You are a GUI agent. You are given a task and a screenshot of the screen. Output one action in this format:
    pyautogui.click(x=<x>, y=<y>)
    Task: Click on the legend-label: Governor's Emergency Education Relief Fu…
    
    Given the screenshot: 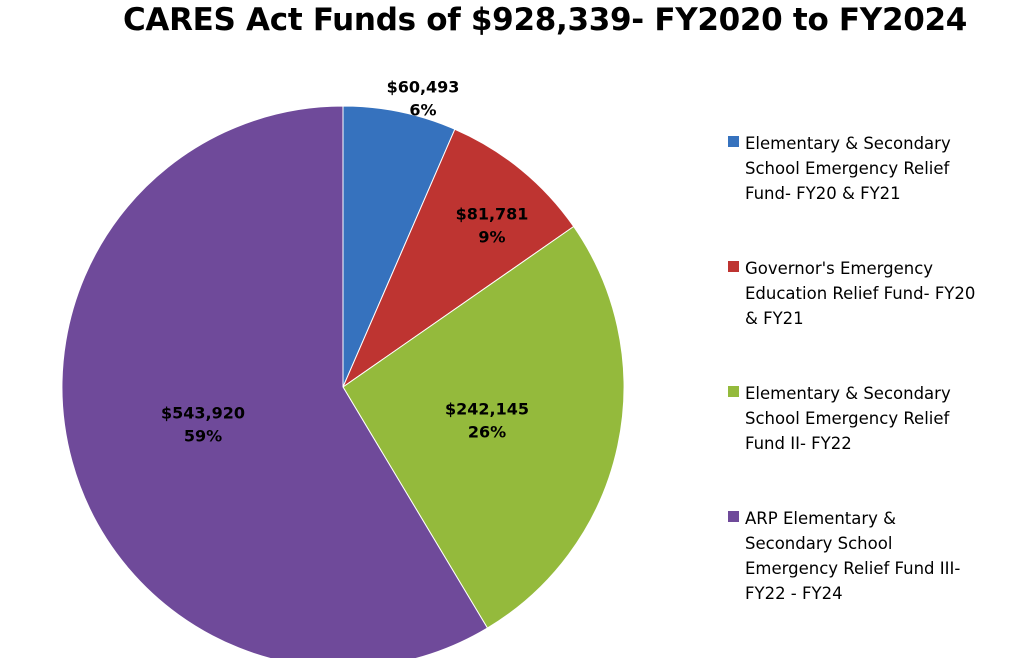 What is the action you would take?
    pyautogui.click(x=860, y=293)
    